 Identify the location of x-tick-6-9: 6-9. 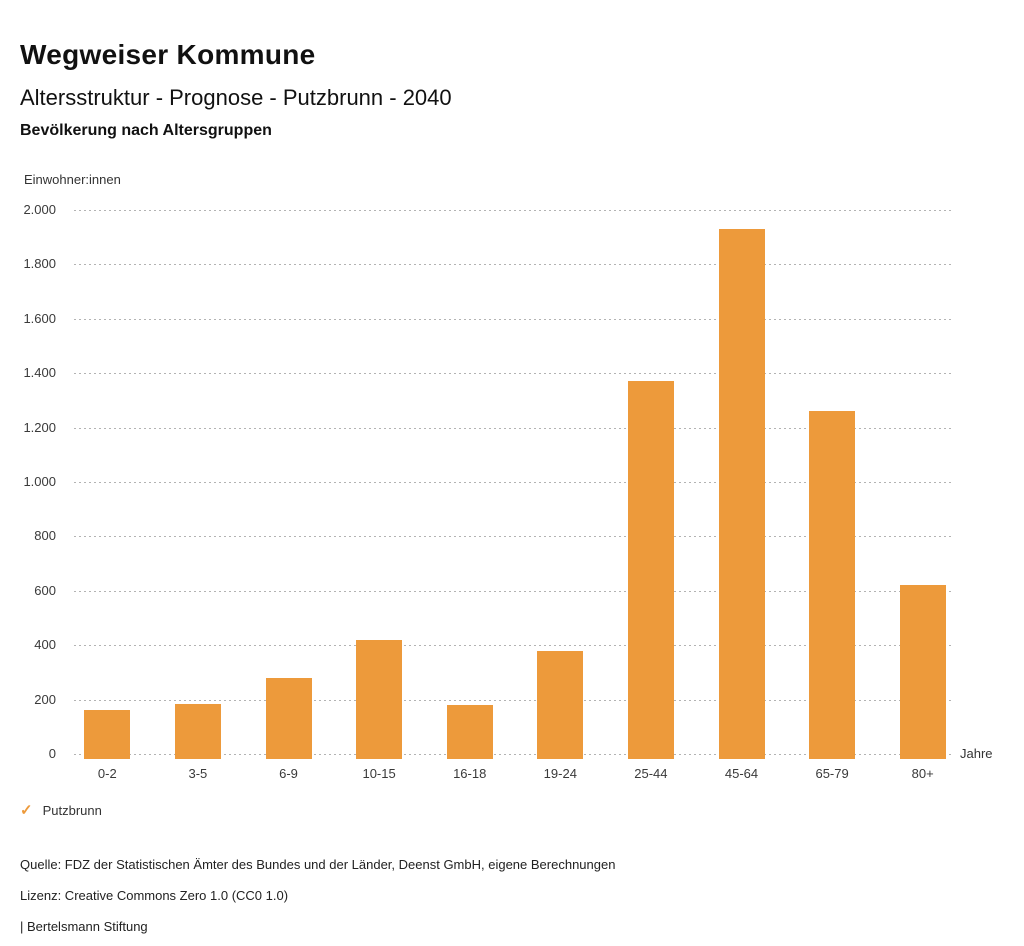
(288, 773).